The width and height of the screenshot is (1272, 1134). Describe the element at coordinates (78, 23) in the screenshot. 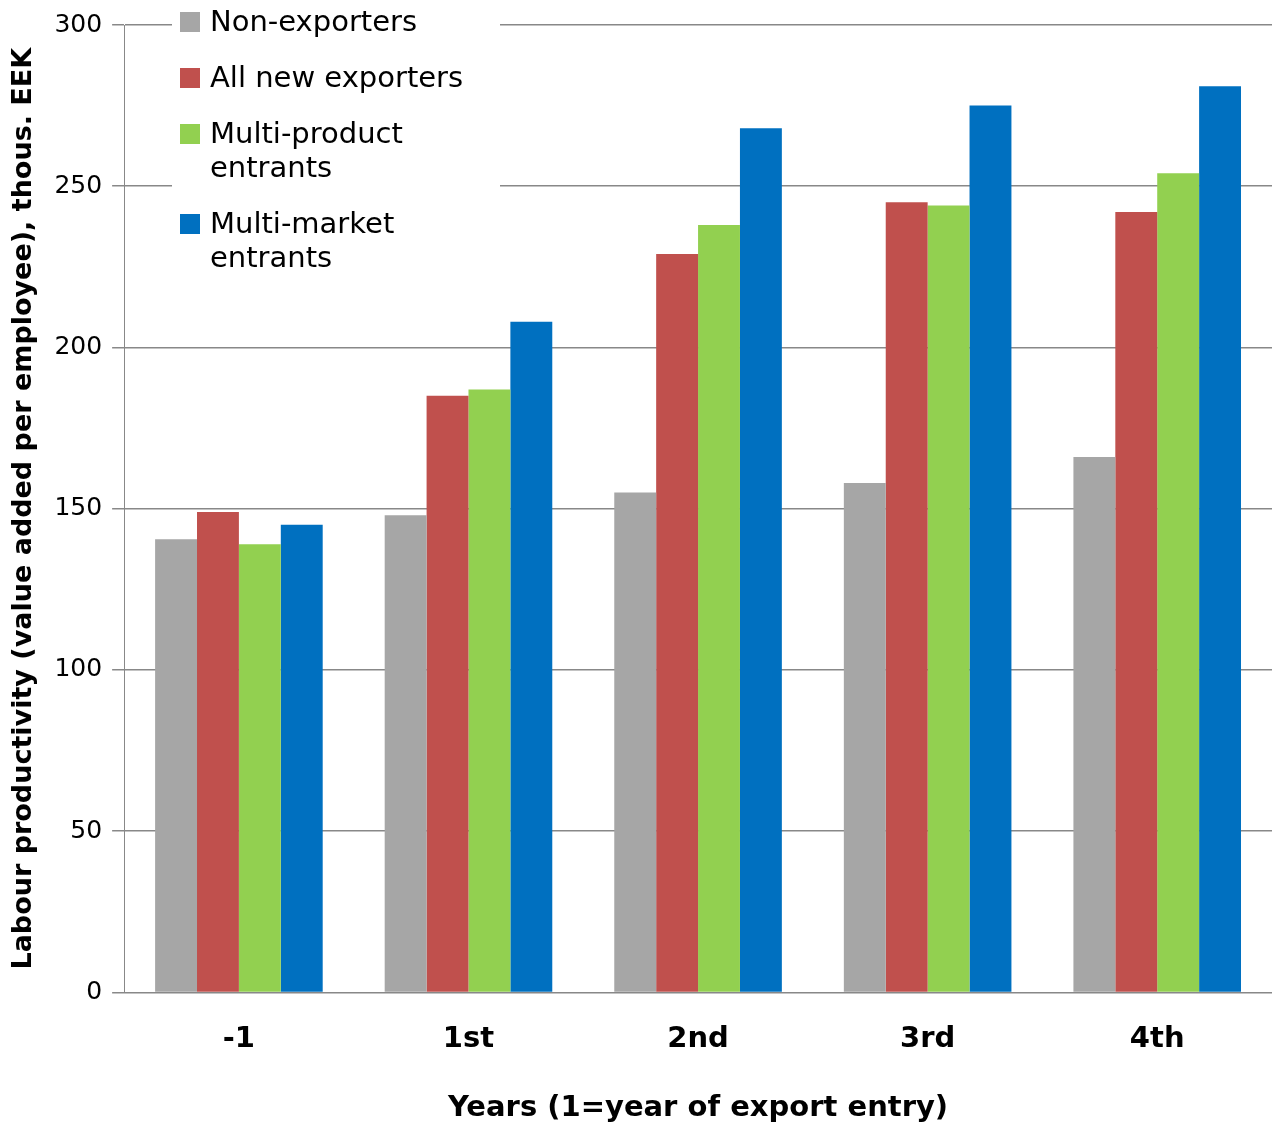

I see `y-tick-label: 300` at that location.